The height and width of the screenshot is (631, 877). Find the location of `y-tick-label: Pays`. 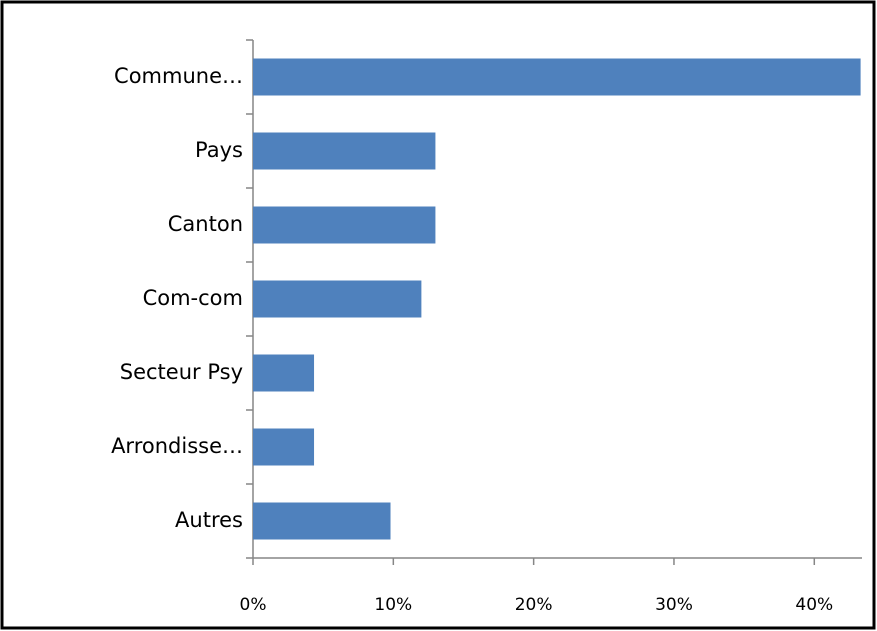

y-tick-label: Pays is located at coordinates (219, 150).